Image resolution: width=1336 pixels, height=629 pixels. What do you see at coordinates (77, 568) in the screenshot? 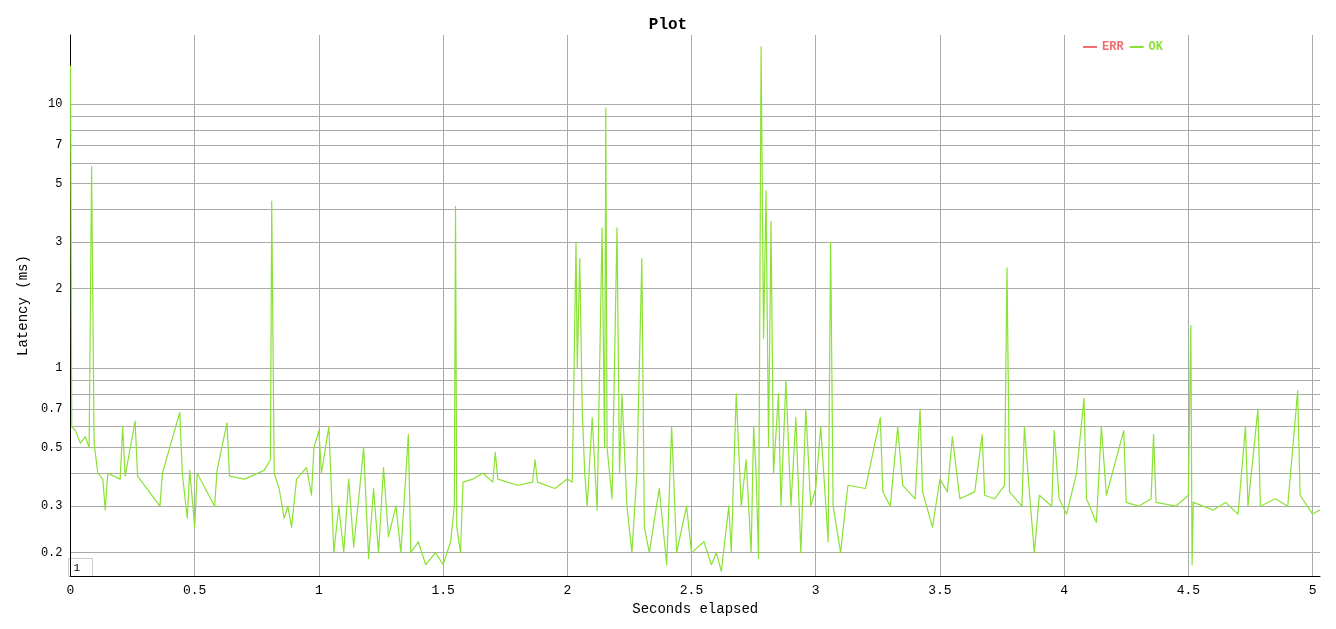
I see `annotation: 1` at bounding box center [77, 568].